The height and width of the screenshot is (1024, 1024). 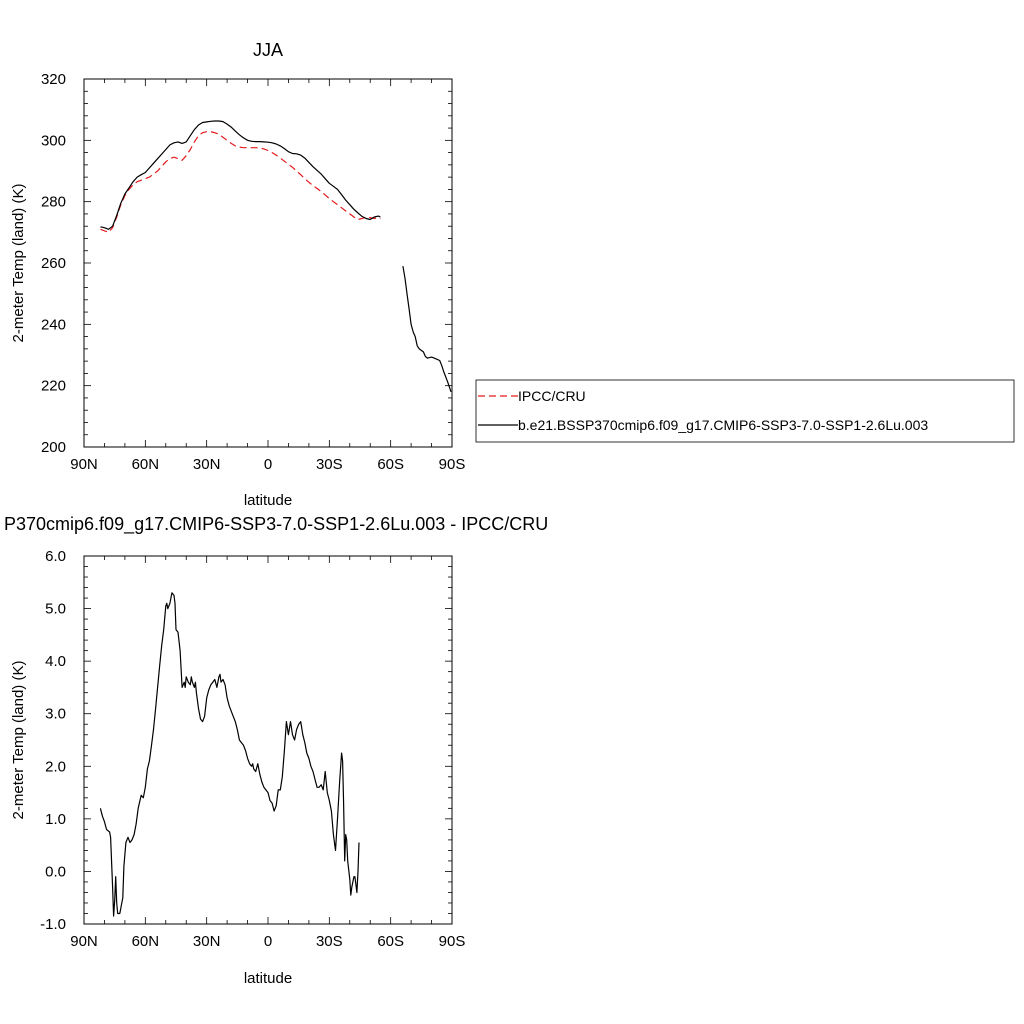 What do you see at coordinates (53, 79) in the screenshot?
I see `y-tick-label: 320` at bounding box center [53, 79].